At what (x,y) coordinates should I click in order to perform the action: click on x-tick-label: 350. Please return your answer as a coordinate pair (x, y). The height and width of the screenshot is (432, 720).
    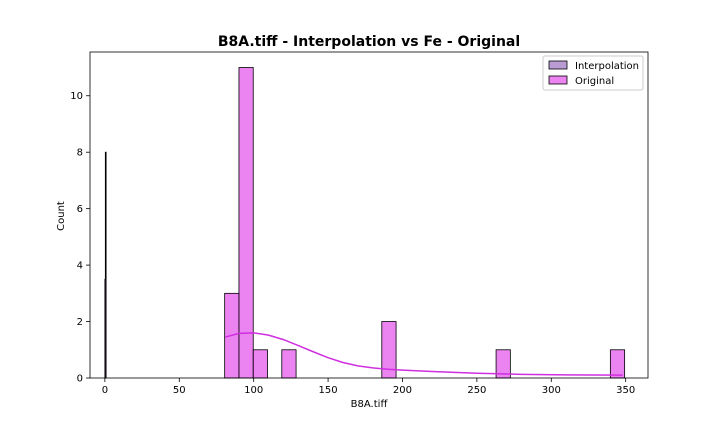
    Looking at the image, I should click on (625, 390).